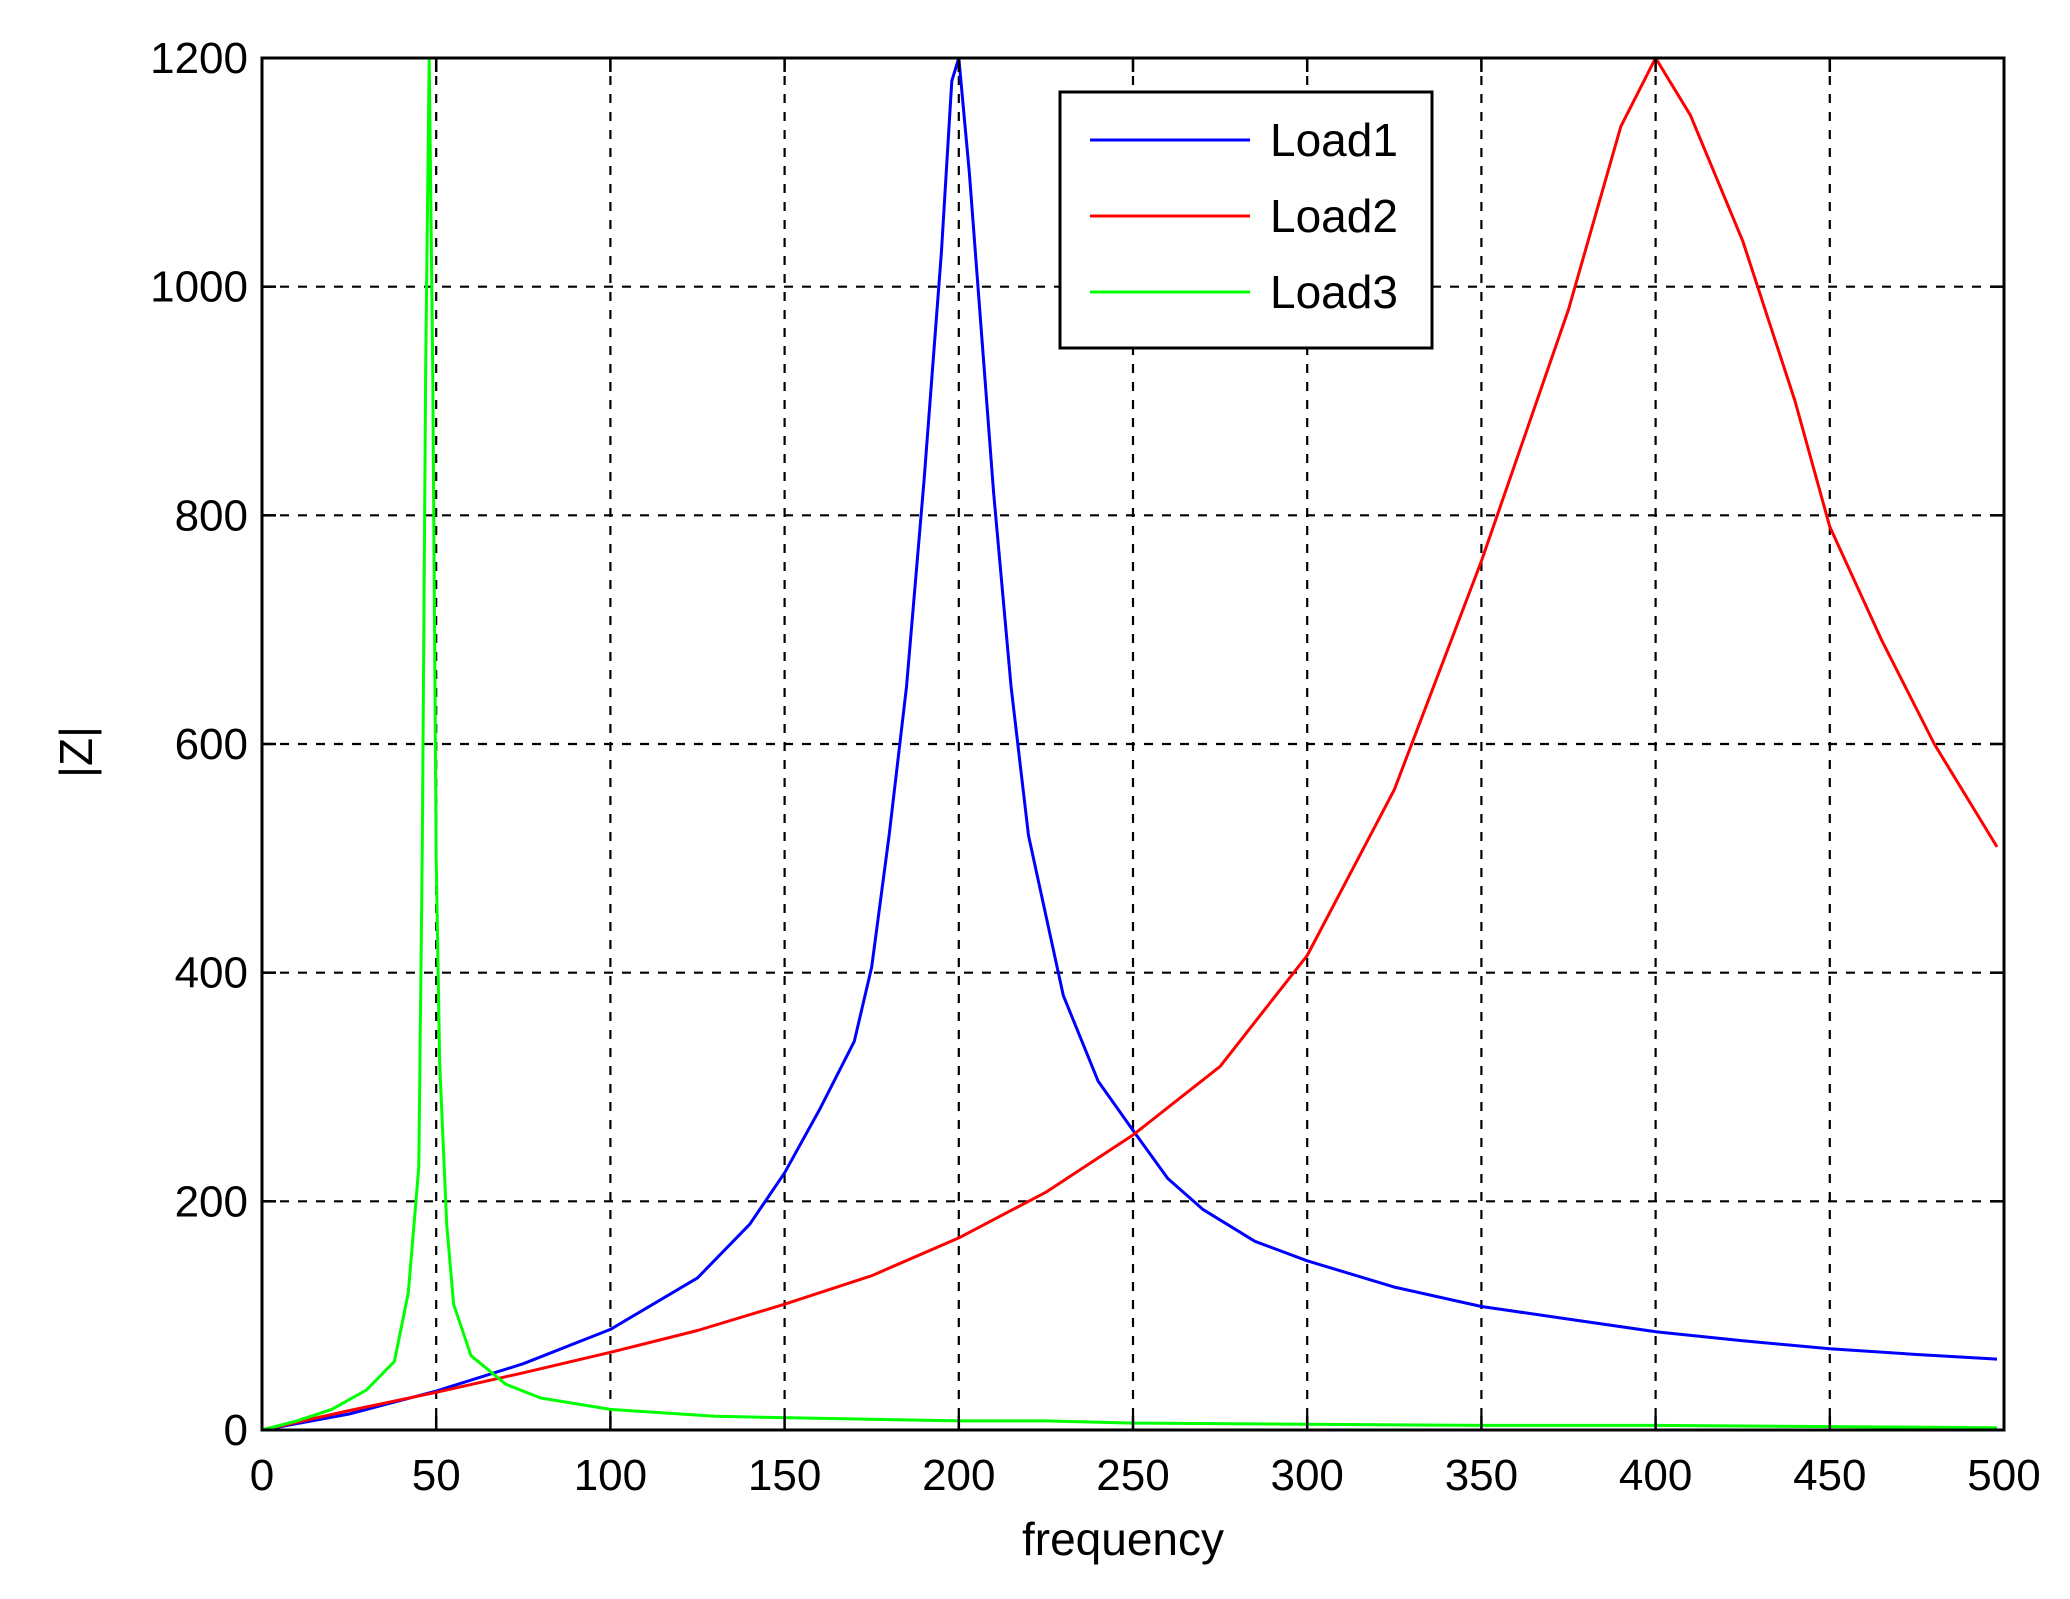 The image size is (2070, 1599). What do you see at coordinates (610, 1475) in the screenshot?
I see `x-tick-label: 100` at bounding box center [610, 1475].